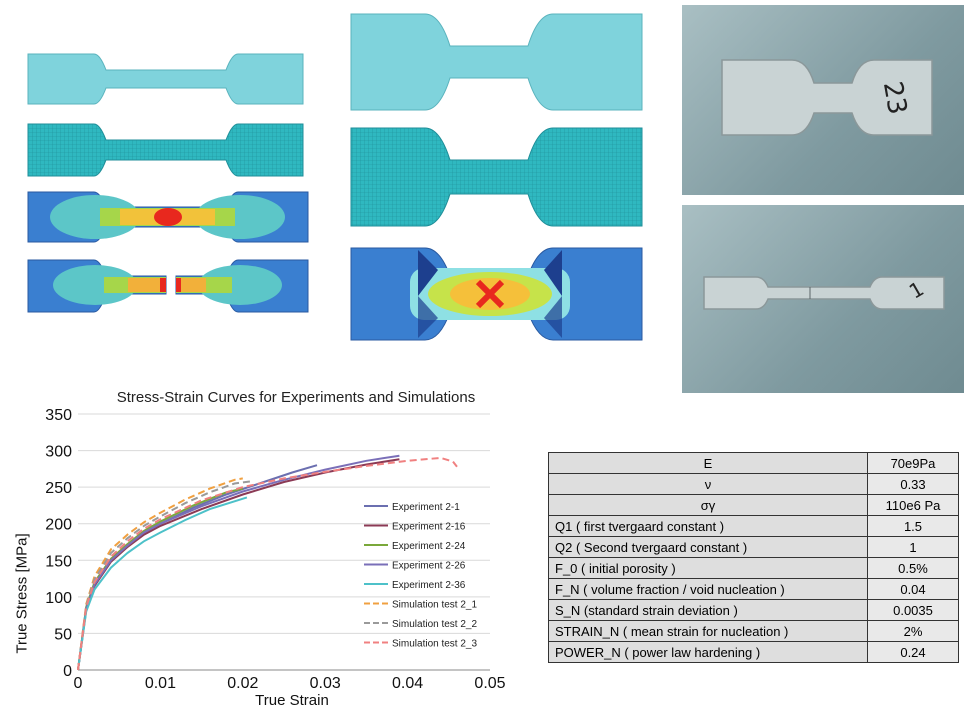  I want to click on x-tick-label: 0.01, so click(160, 683).